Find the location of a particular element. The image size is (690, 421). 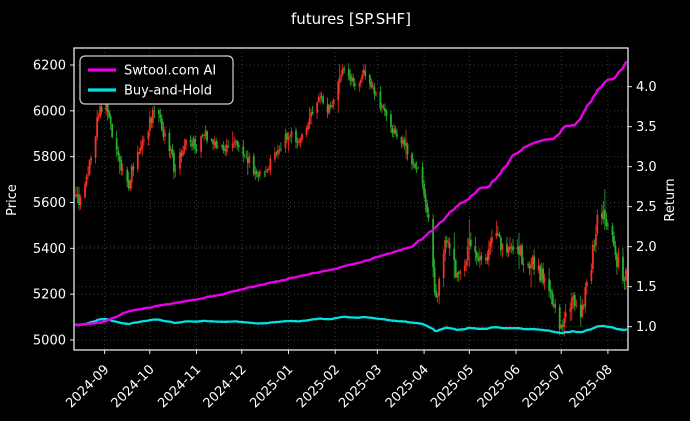

x-tick-label: 2024-12 is located at coordinates (225, 386).